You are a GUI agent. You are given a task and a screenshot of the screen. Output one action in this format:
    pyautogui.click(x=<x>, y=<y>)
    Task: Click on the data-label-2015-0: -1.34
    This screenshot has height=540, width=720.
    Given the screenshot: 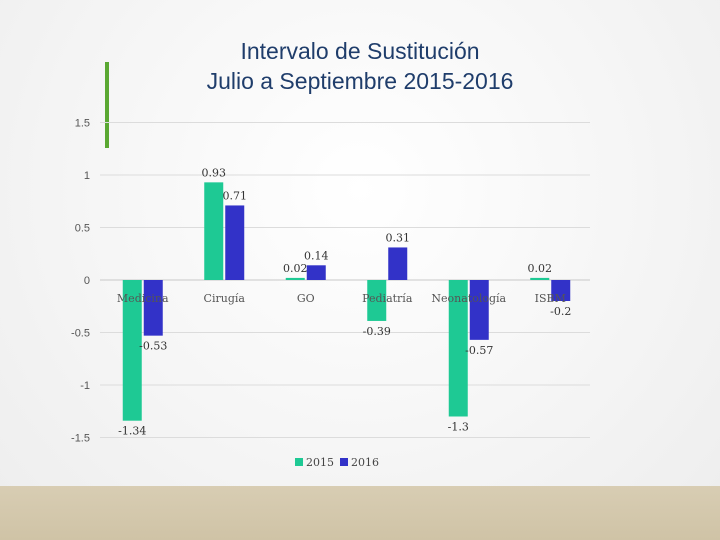 What is the action you would take?
    pyautogui.click(x=132, y=431)
    